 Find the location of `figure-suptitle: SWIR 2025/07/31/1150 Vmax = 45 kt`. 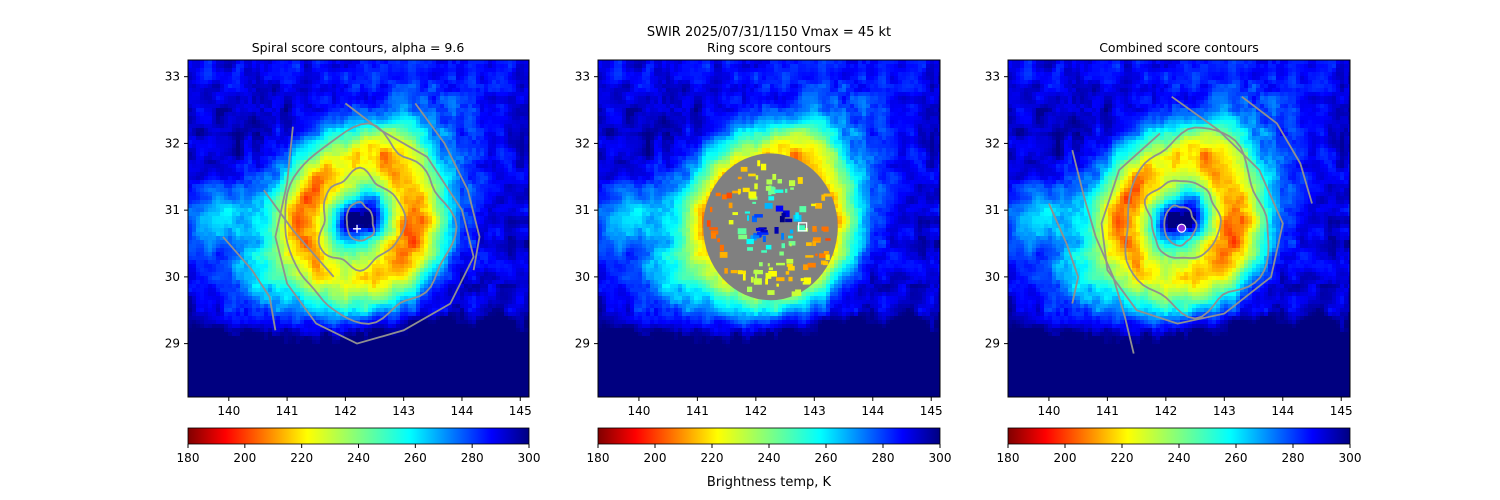

figure-suptitle: SWIR 2025/07/31/1150 Vmax = 45 kt is located at coordinates (769, 32).